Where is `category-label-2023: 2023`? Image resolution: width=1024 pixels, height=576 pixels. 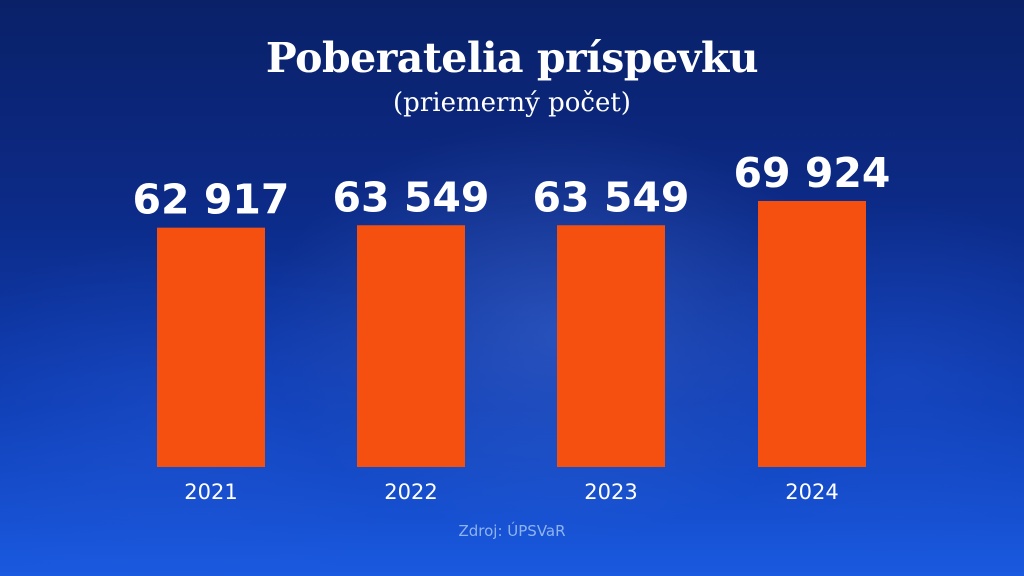
category-label-2023: 2023 is located at coordinates (610, 492).